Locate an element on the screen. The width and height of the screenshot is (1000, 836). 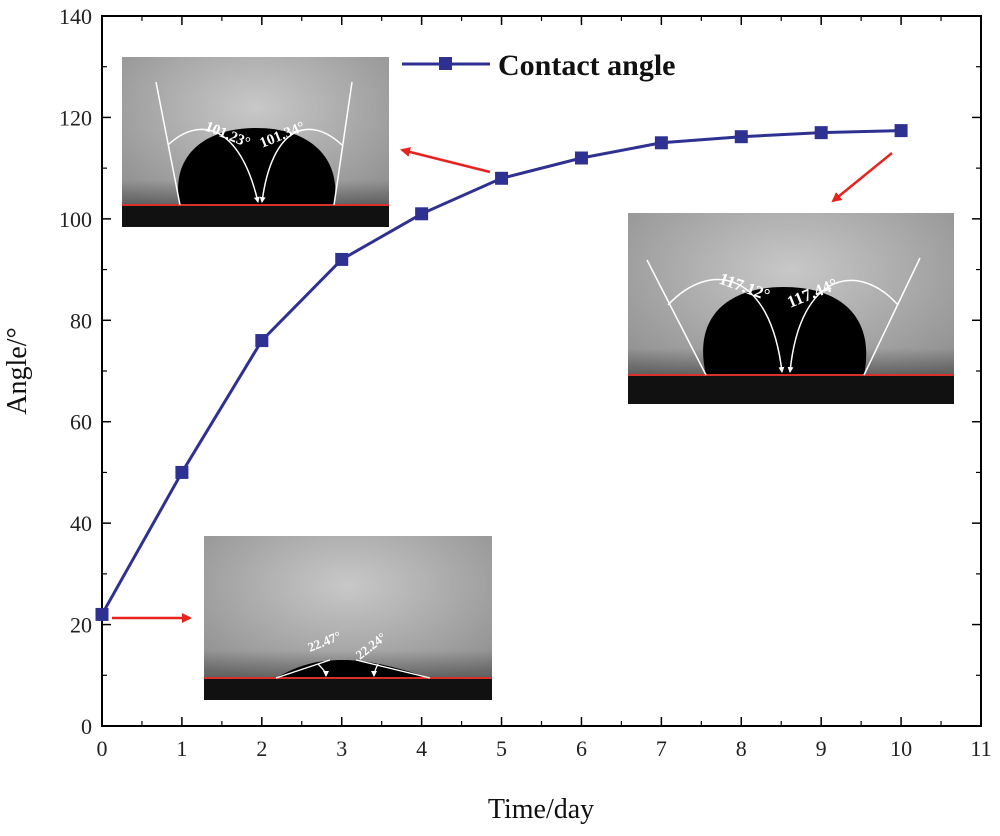
x-tick-label: 6 is located at coordinates (581, 748).